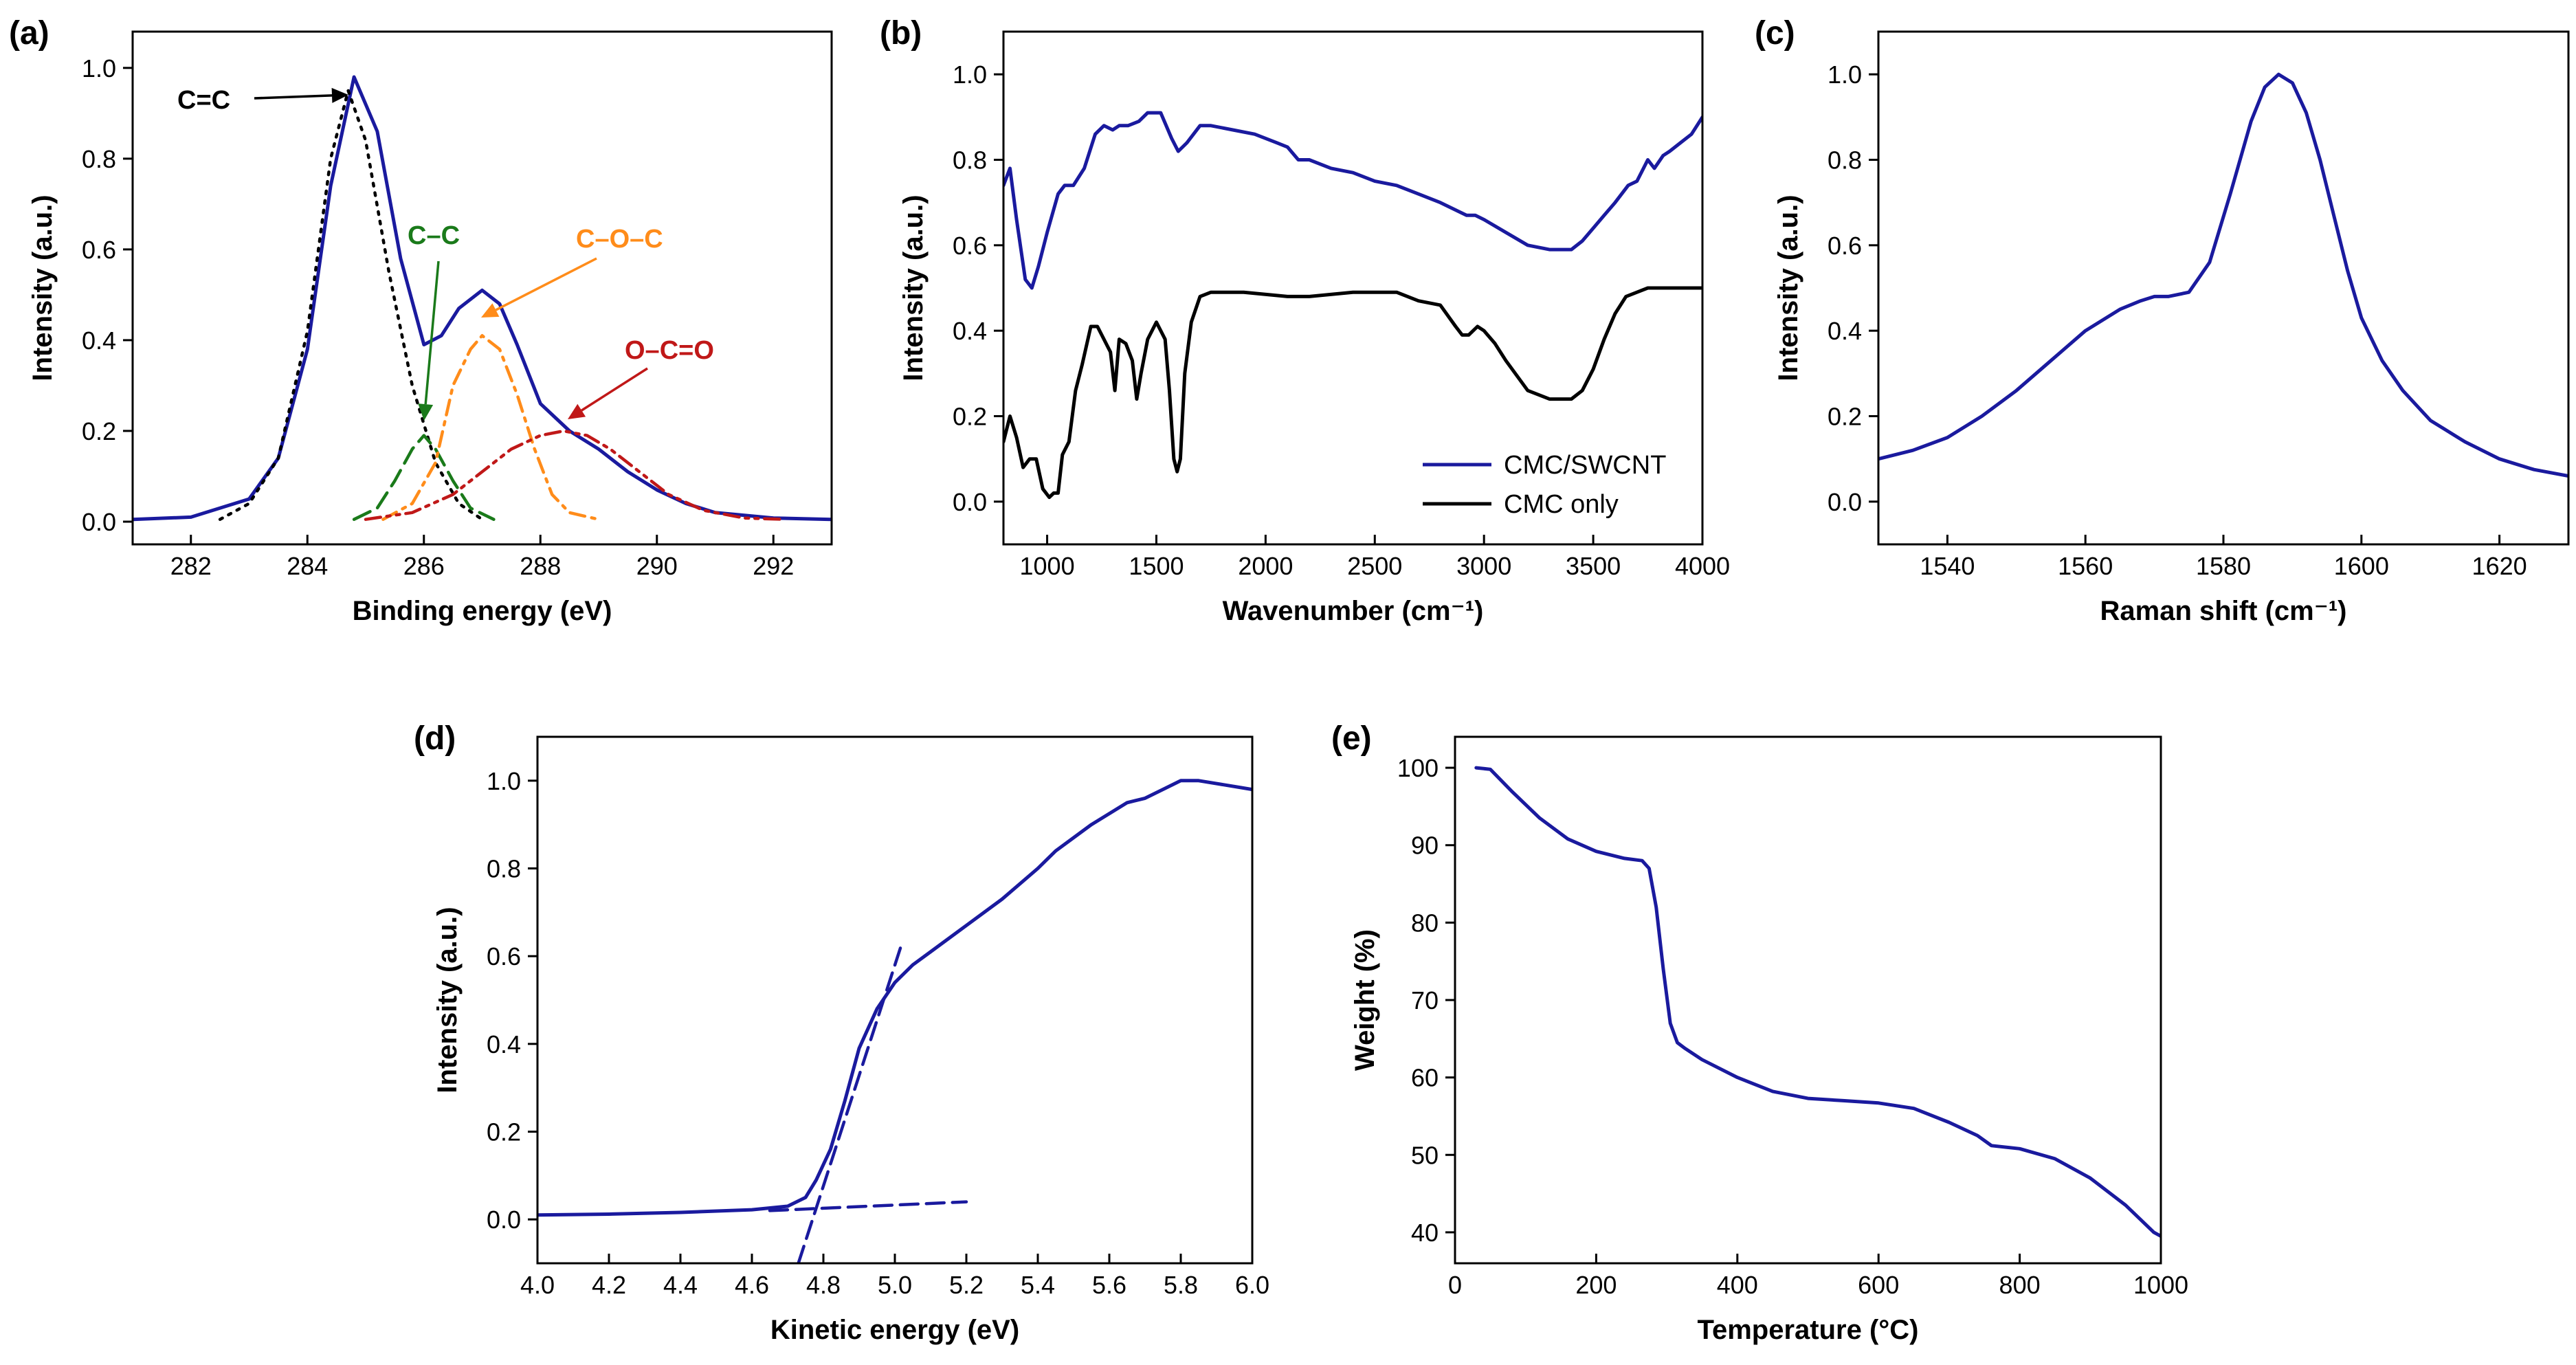 The image size is (2576, 1365). What do you see at coordinates (1737, 1285) in the screenshot?
I see `x-tick-label: 400` at bounding box center [1737, 1285].